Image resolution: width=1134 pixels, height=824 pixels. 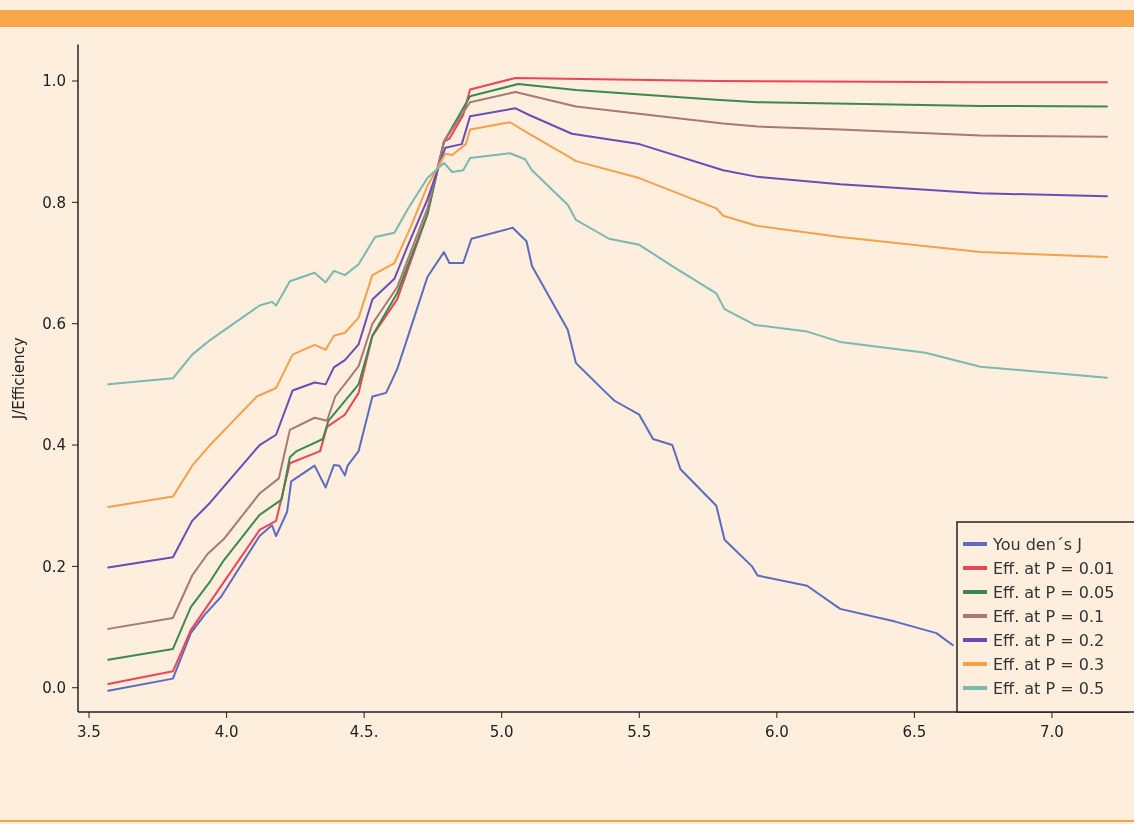 What do you see at coordinates (639, 732) in the screenshot?
I see `x-tick-label: 5.5` at bounding box center [639, 732].